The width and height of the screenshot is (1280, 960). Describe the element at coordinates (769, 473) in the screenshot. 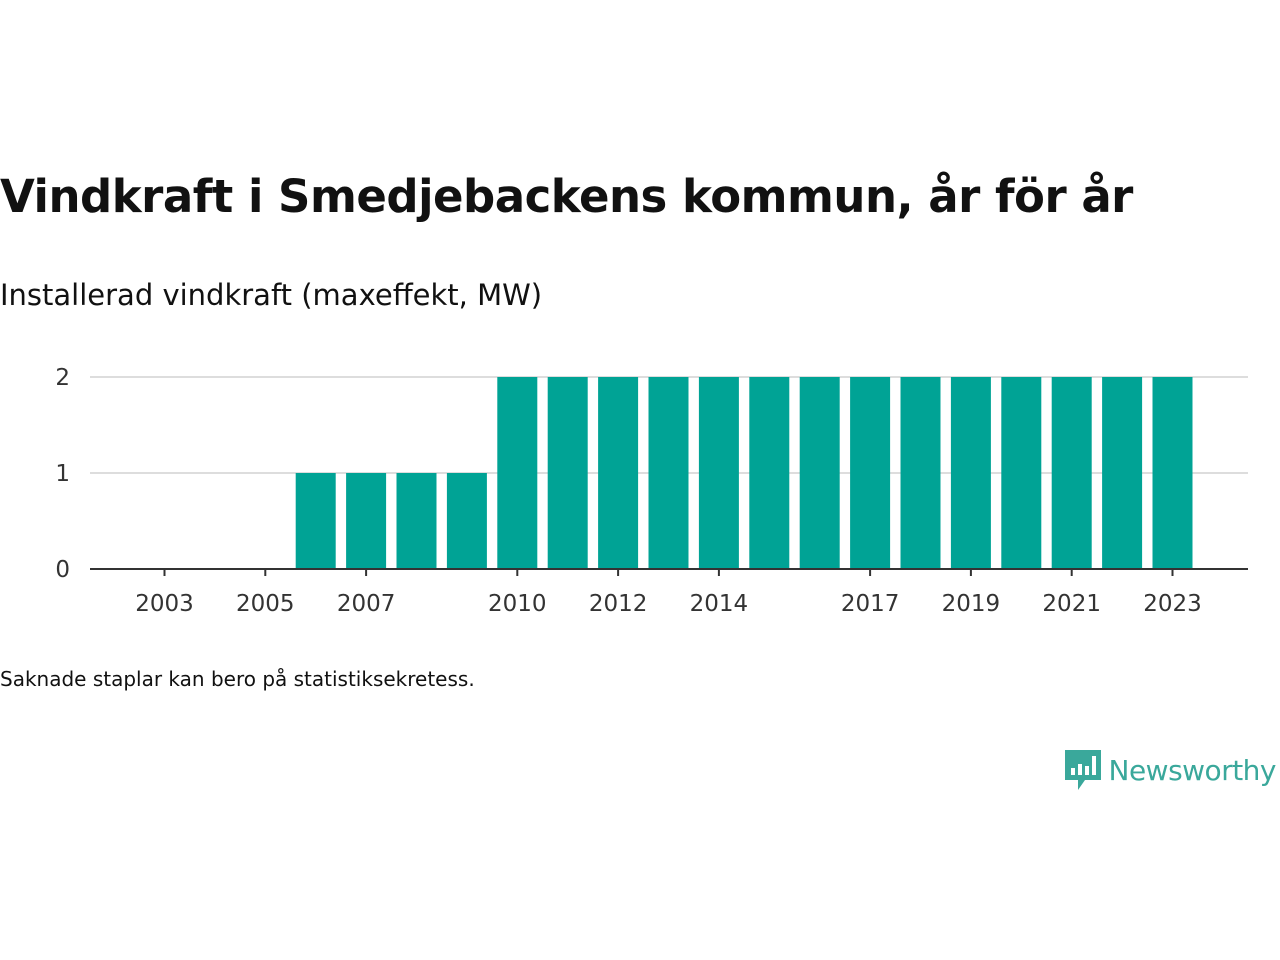

I see `bar-2015` at that location.